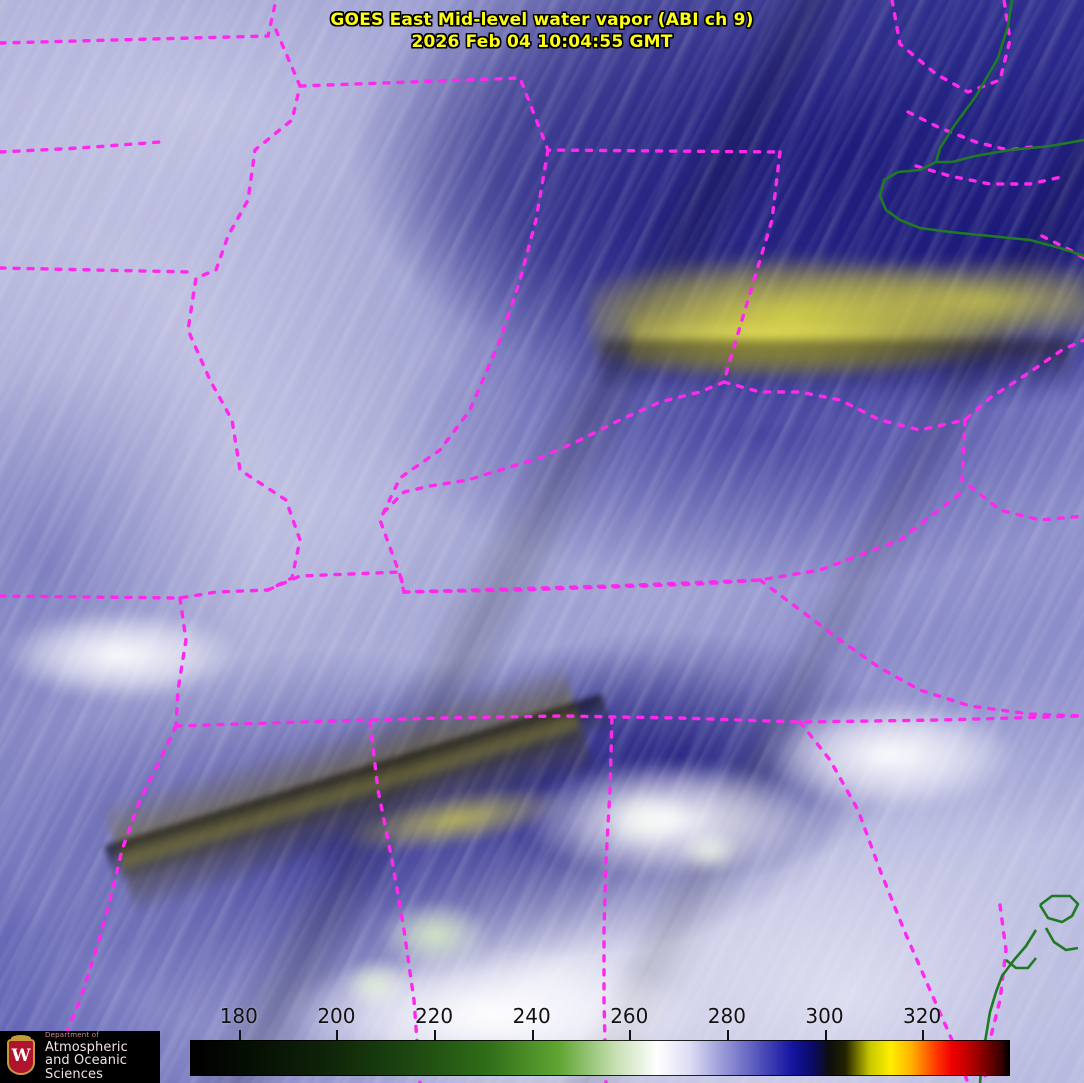 This screenshot has height=1083, width=1084. What do you see at coordinates (336, 1016) in the screenshot?
I see `colorbar-tick-label: 200` at bounding box center [336, 1016].